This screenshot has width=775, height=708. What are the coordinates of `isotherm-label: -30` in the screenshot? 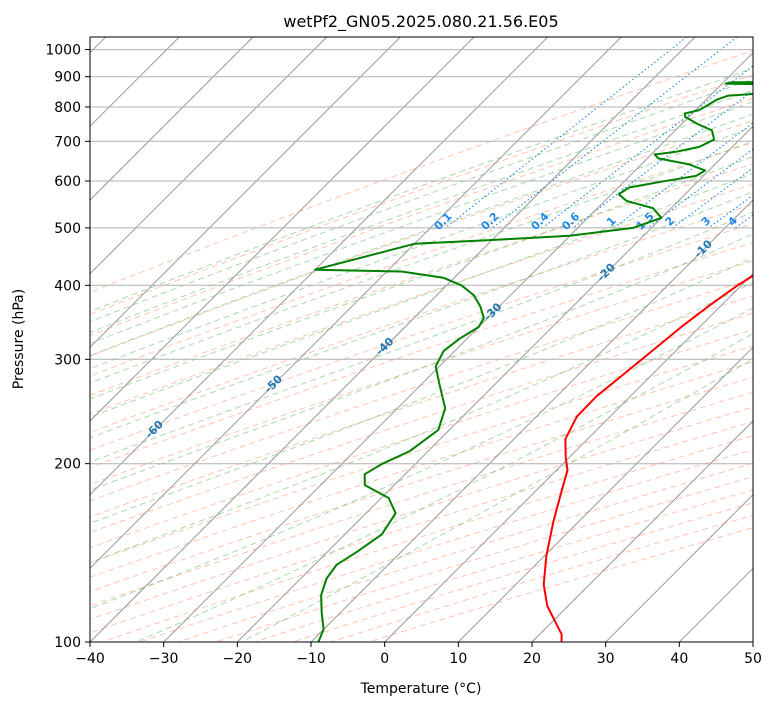 It's located at (492, 311).